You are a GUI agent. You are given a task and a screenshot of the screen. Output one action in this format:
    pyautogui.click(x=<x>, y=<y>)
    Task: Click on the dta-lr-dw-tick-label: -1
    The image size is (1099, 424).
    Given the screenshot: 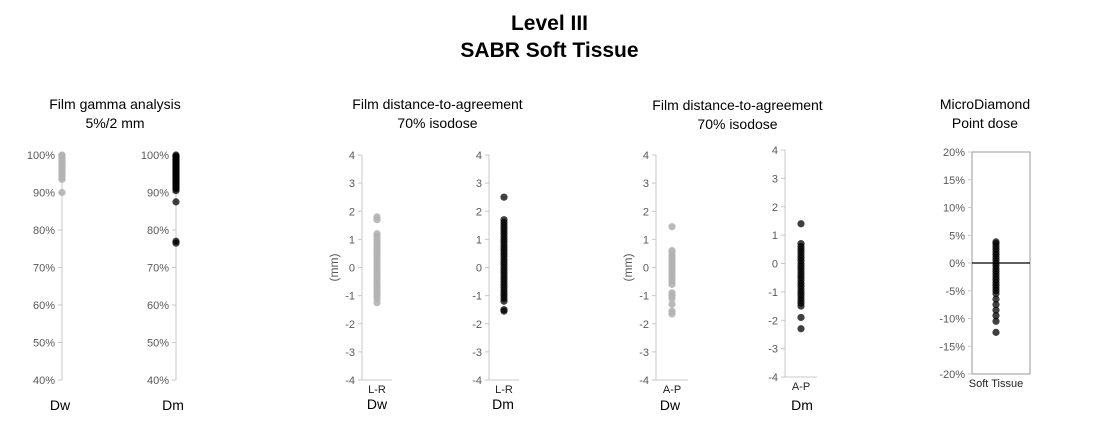 What is the action you would take?
    pyautogui.click(x=350, y=297)
    